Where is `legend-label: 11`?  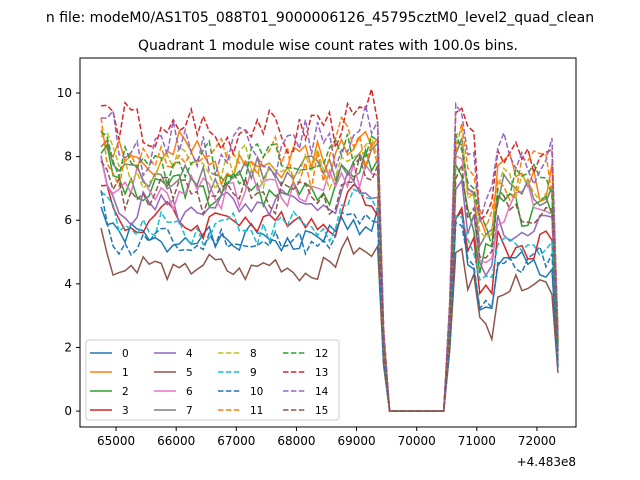 legend-label: 11 is located at coordinates (256, 411).